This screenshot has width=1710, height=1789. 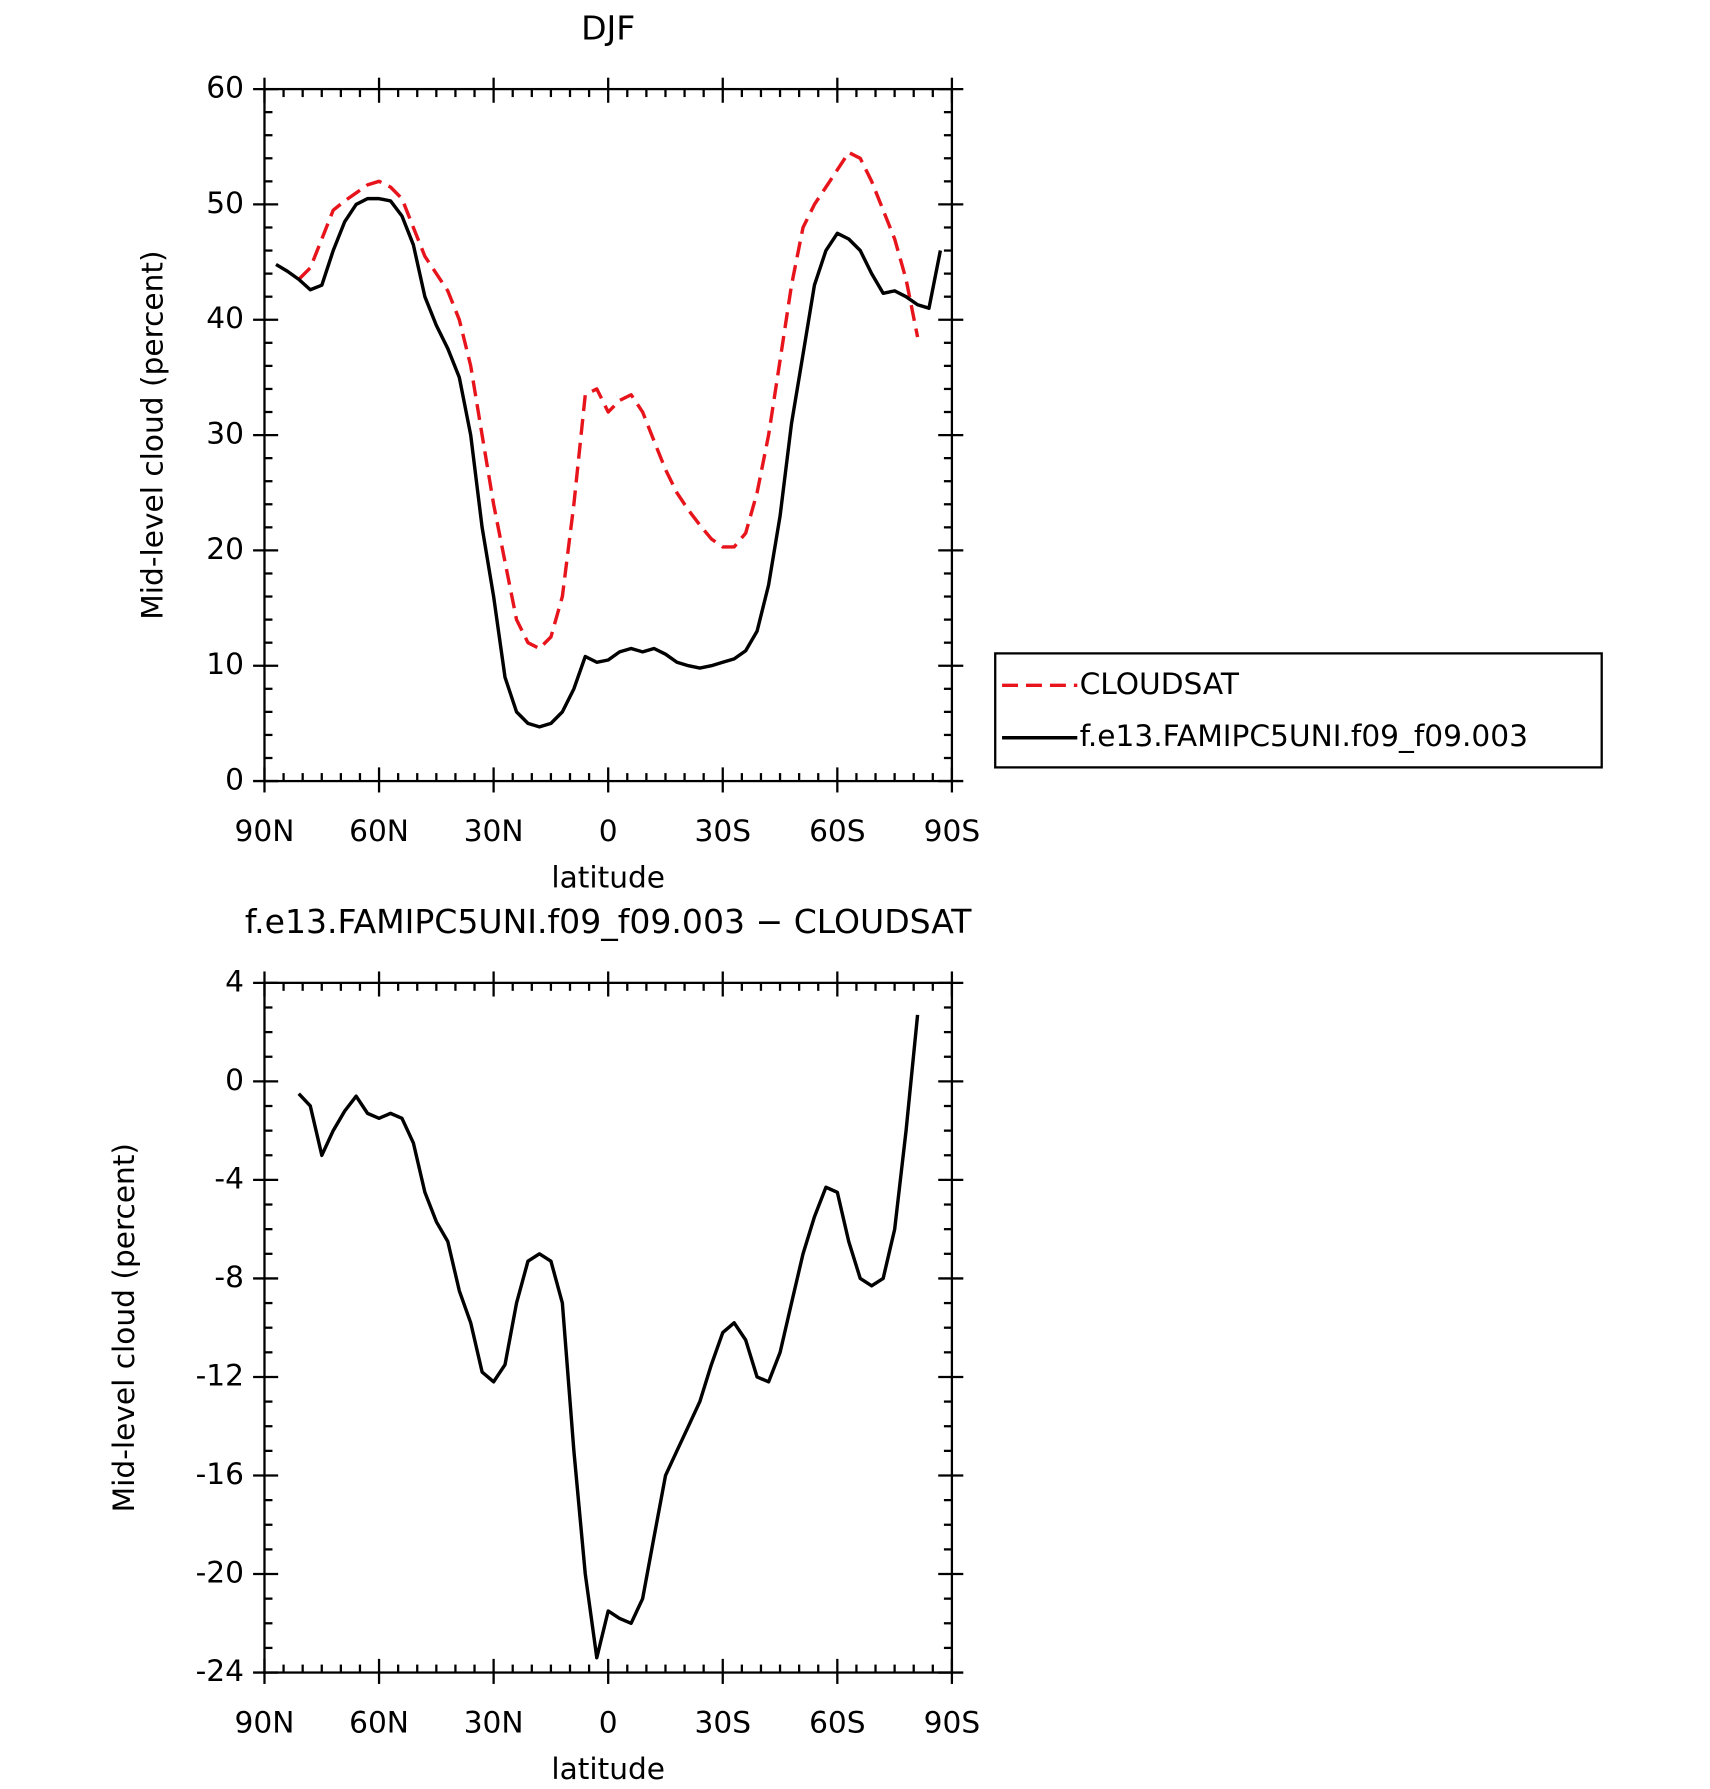 What do you see at coordinates (220, 1572) in the screenshot?
I see `y-tick-label: -20` at bounding box center [220, 1572].